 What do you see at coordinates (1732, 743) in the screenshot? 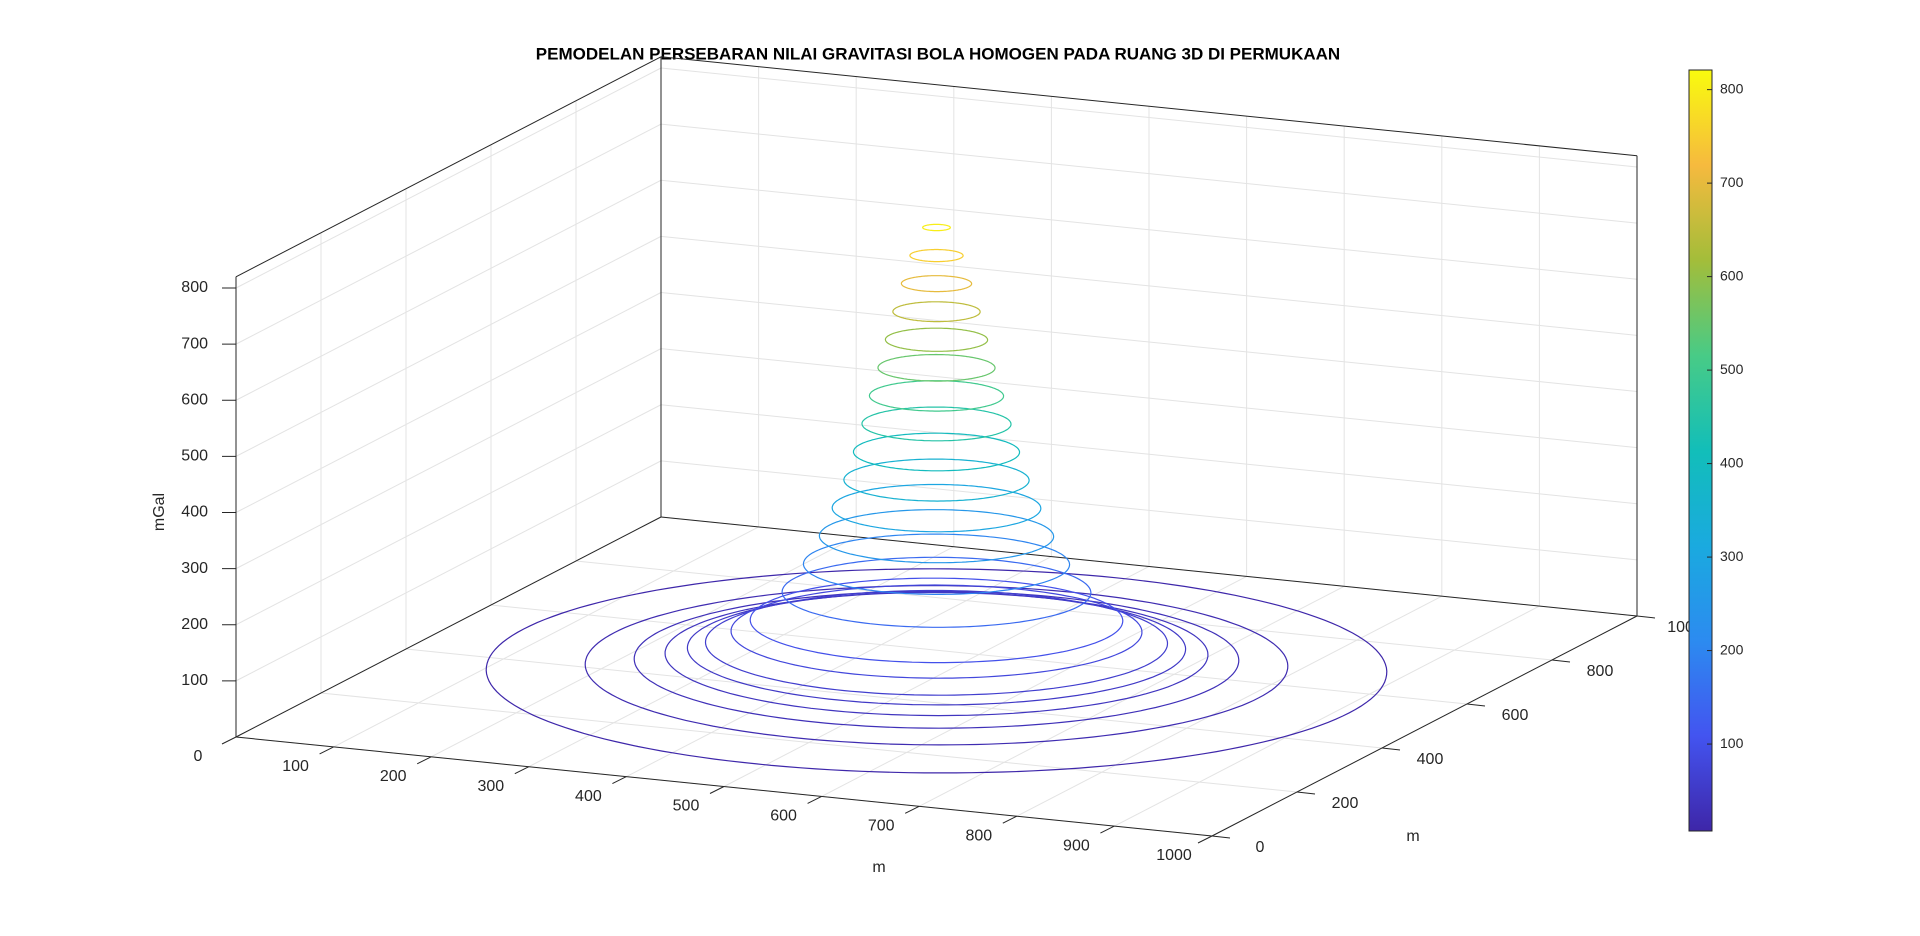
I see `colorbar-tick-label: 100` at bounding box center [1732, 743].